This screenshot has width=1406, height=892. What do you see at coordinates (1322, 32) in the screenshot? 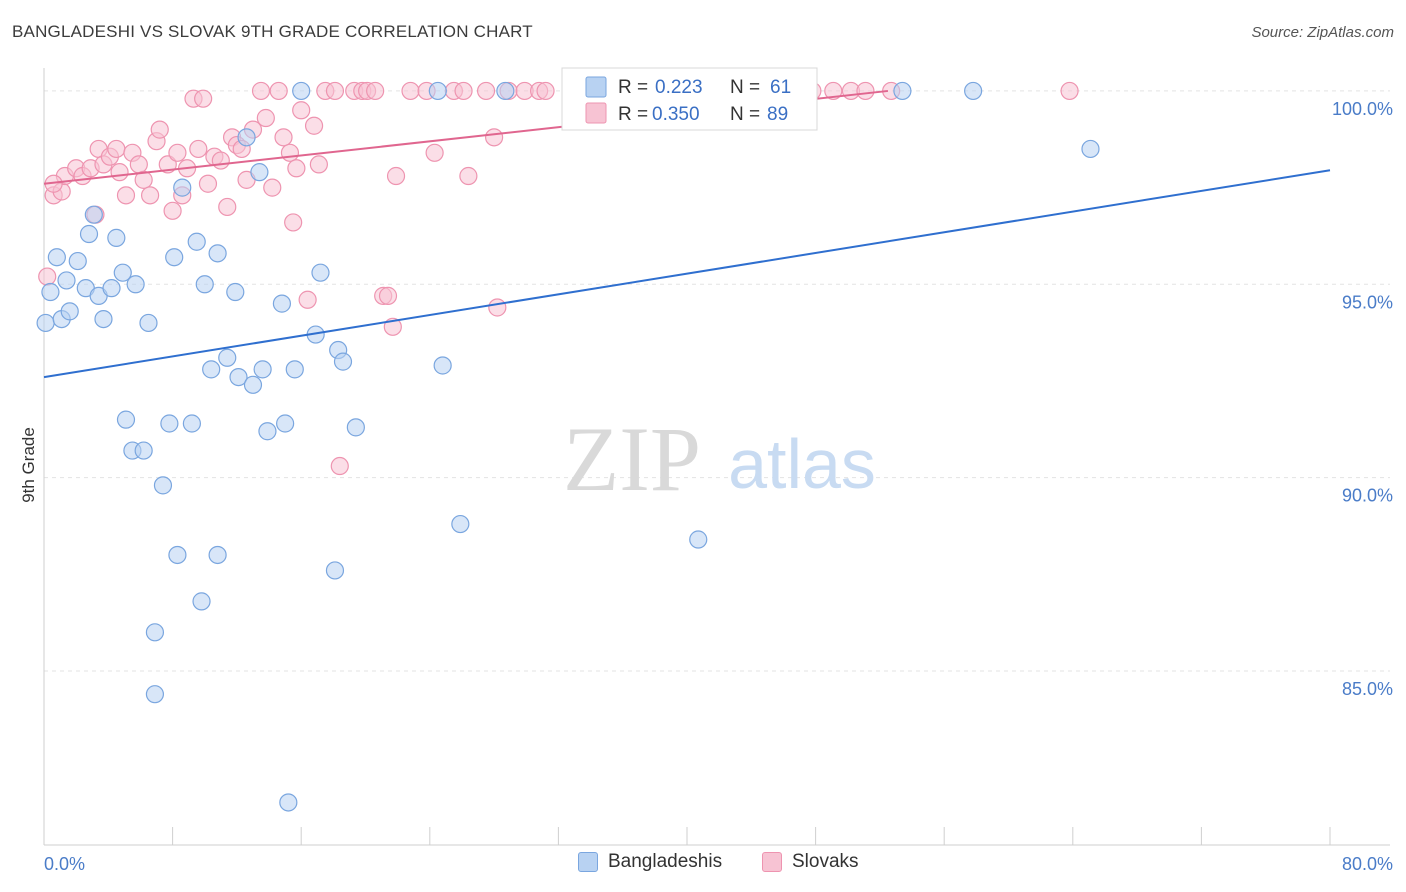
I see `source-label: Source: ZipAtlas.com` at bounding box center [1322, 32].